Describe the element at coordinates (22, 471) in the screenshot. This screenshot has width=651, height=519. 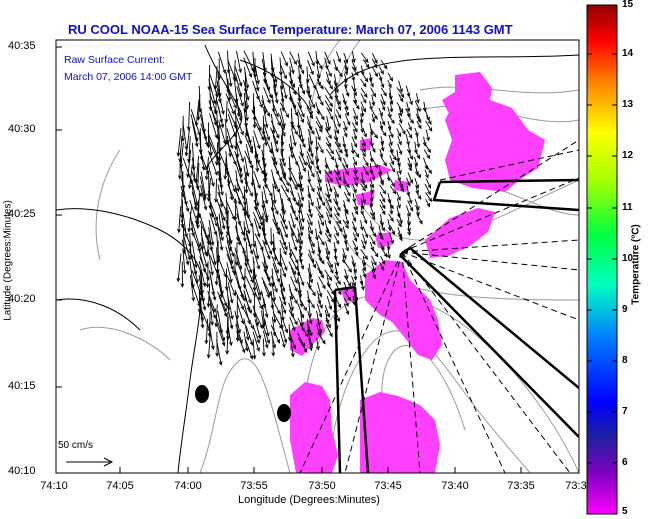
I see `ytick-label: 40:10` at that location.